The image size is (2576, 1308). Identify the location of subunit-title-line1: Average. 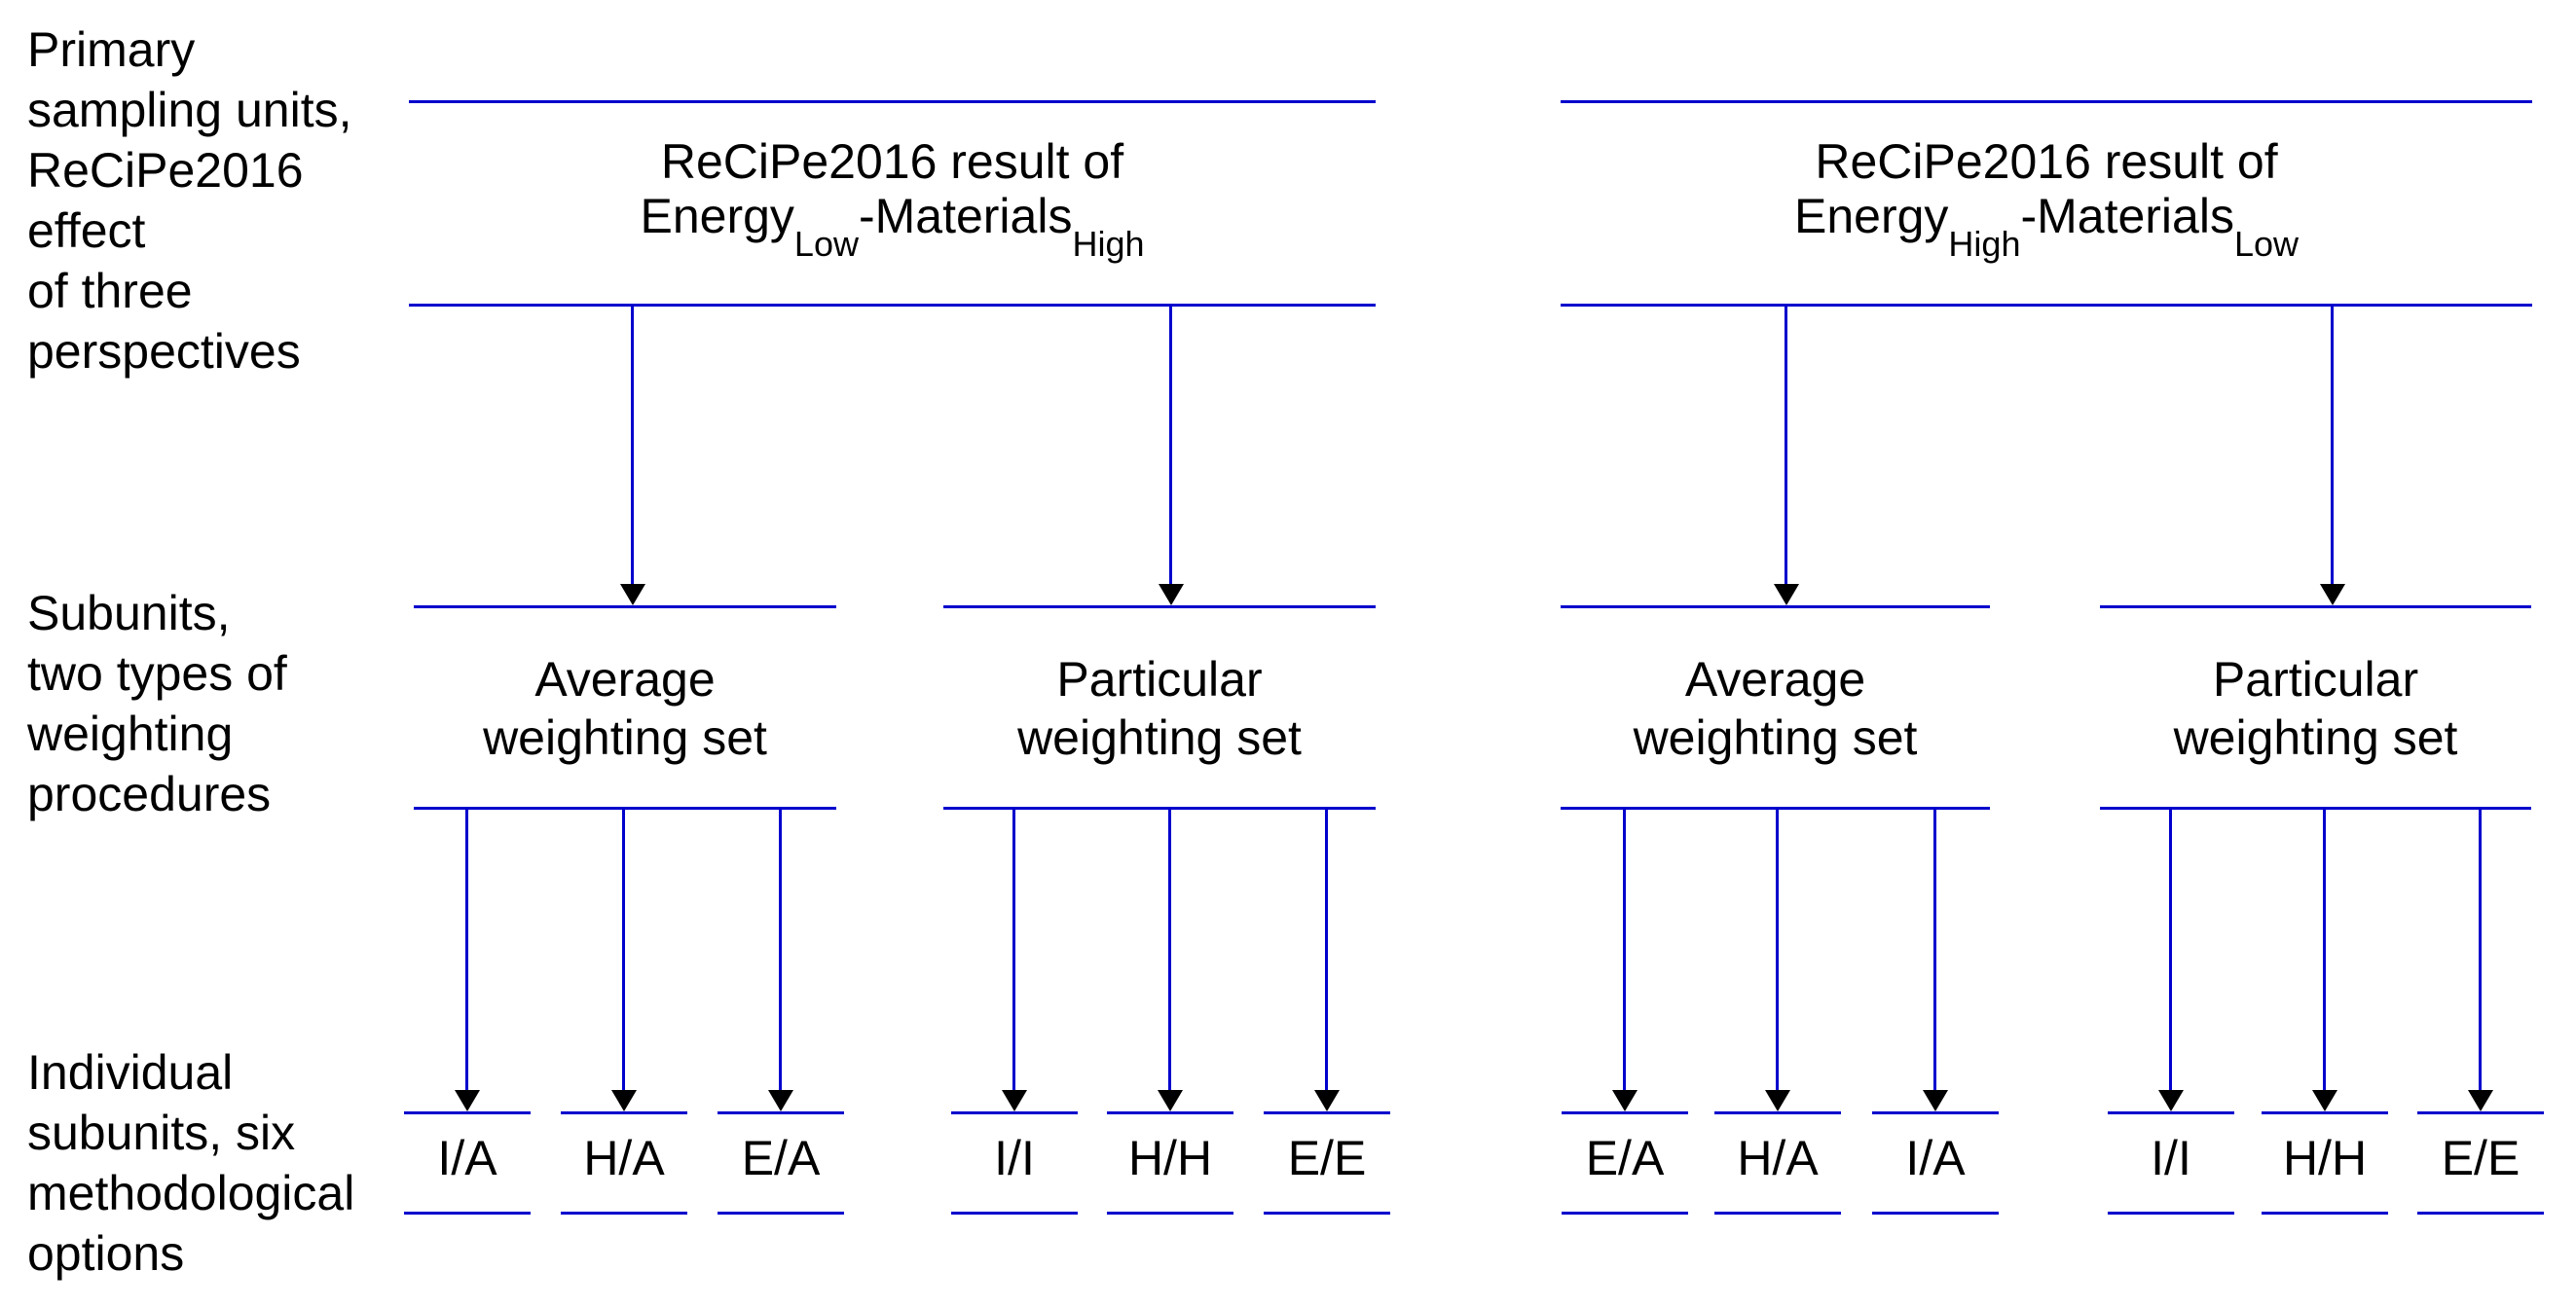
(1775, 679).